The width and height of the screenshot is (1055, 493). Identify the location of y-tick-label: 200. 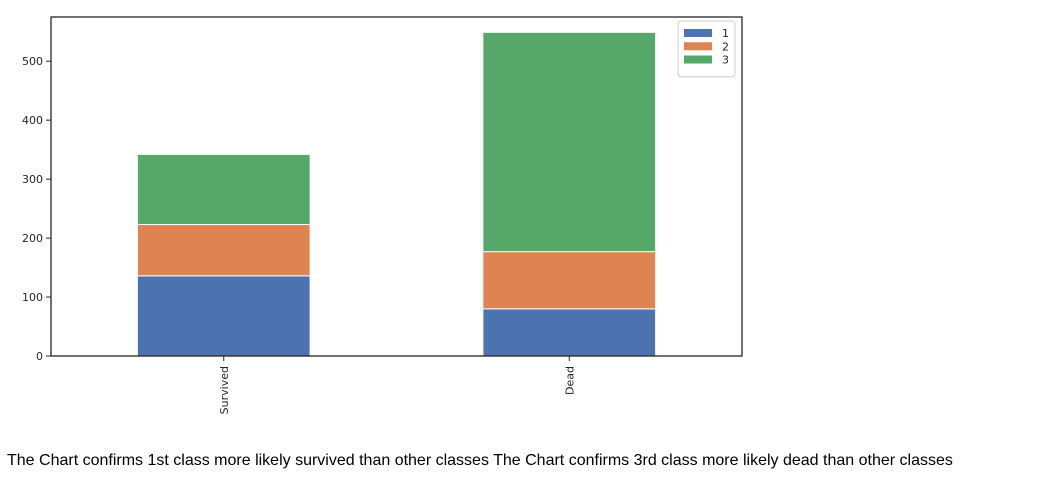
(32, 238).